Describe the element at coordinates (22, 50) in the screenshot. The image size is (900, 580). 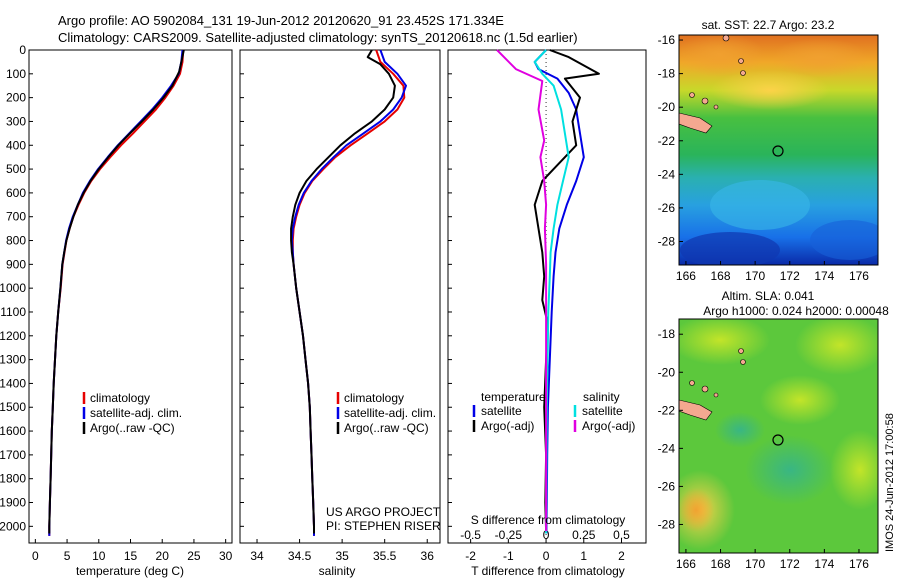
I see `depth-tick-label: 0` at that location.